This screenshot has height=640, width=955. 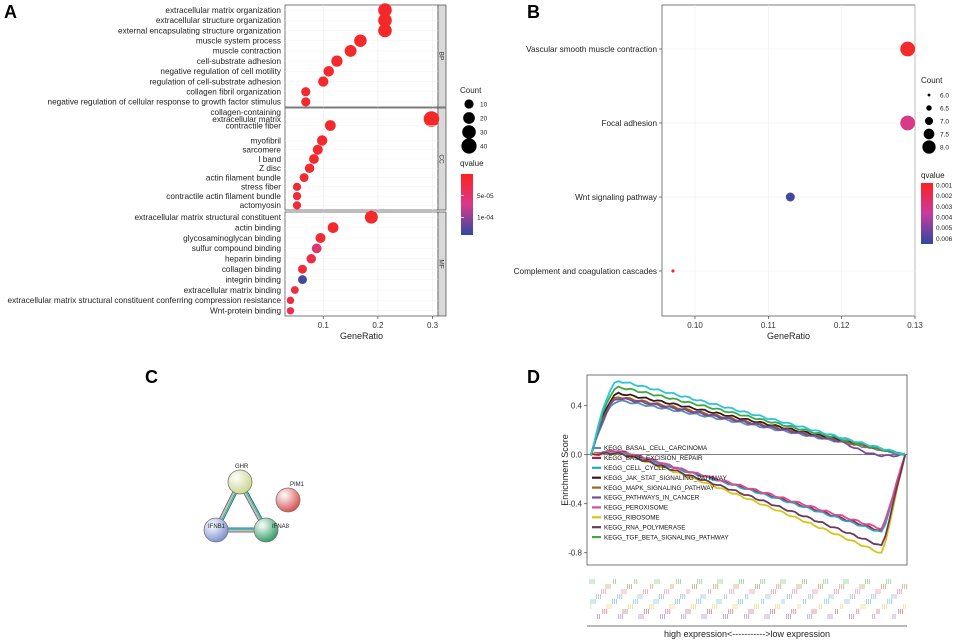 What do you see at coordinates (237, 248) in the screenshot?
I see `term-label: sulfur compound binding` at bounding box center [237, 248].